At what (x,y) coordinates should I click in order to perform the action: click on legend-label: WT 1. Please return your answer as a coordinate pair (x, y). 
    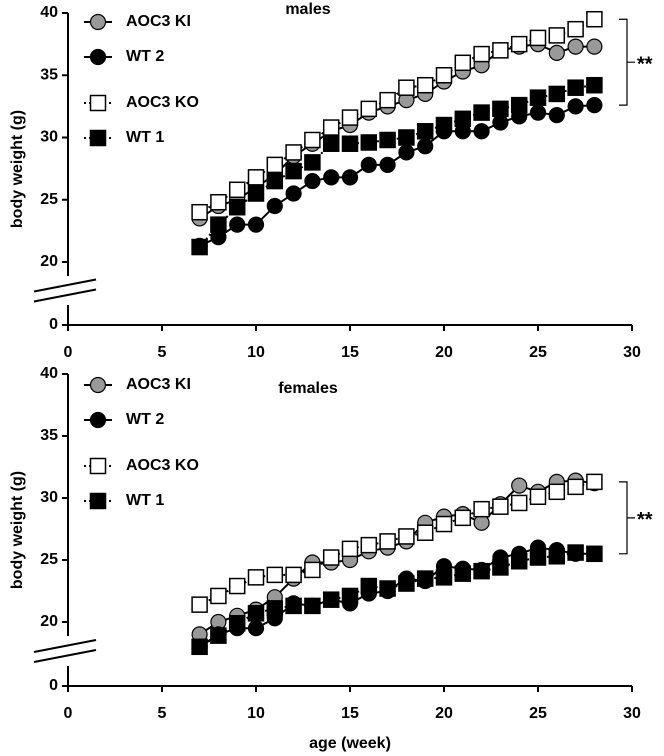
    Looking at the image, I should click on (145, 137).